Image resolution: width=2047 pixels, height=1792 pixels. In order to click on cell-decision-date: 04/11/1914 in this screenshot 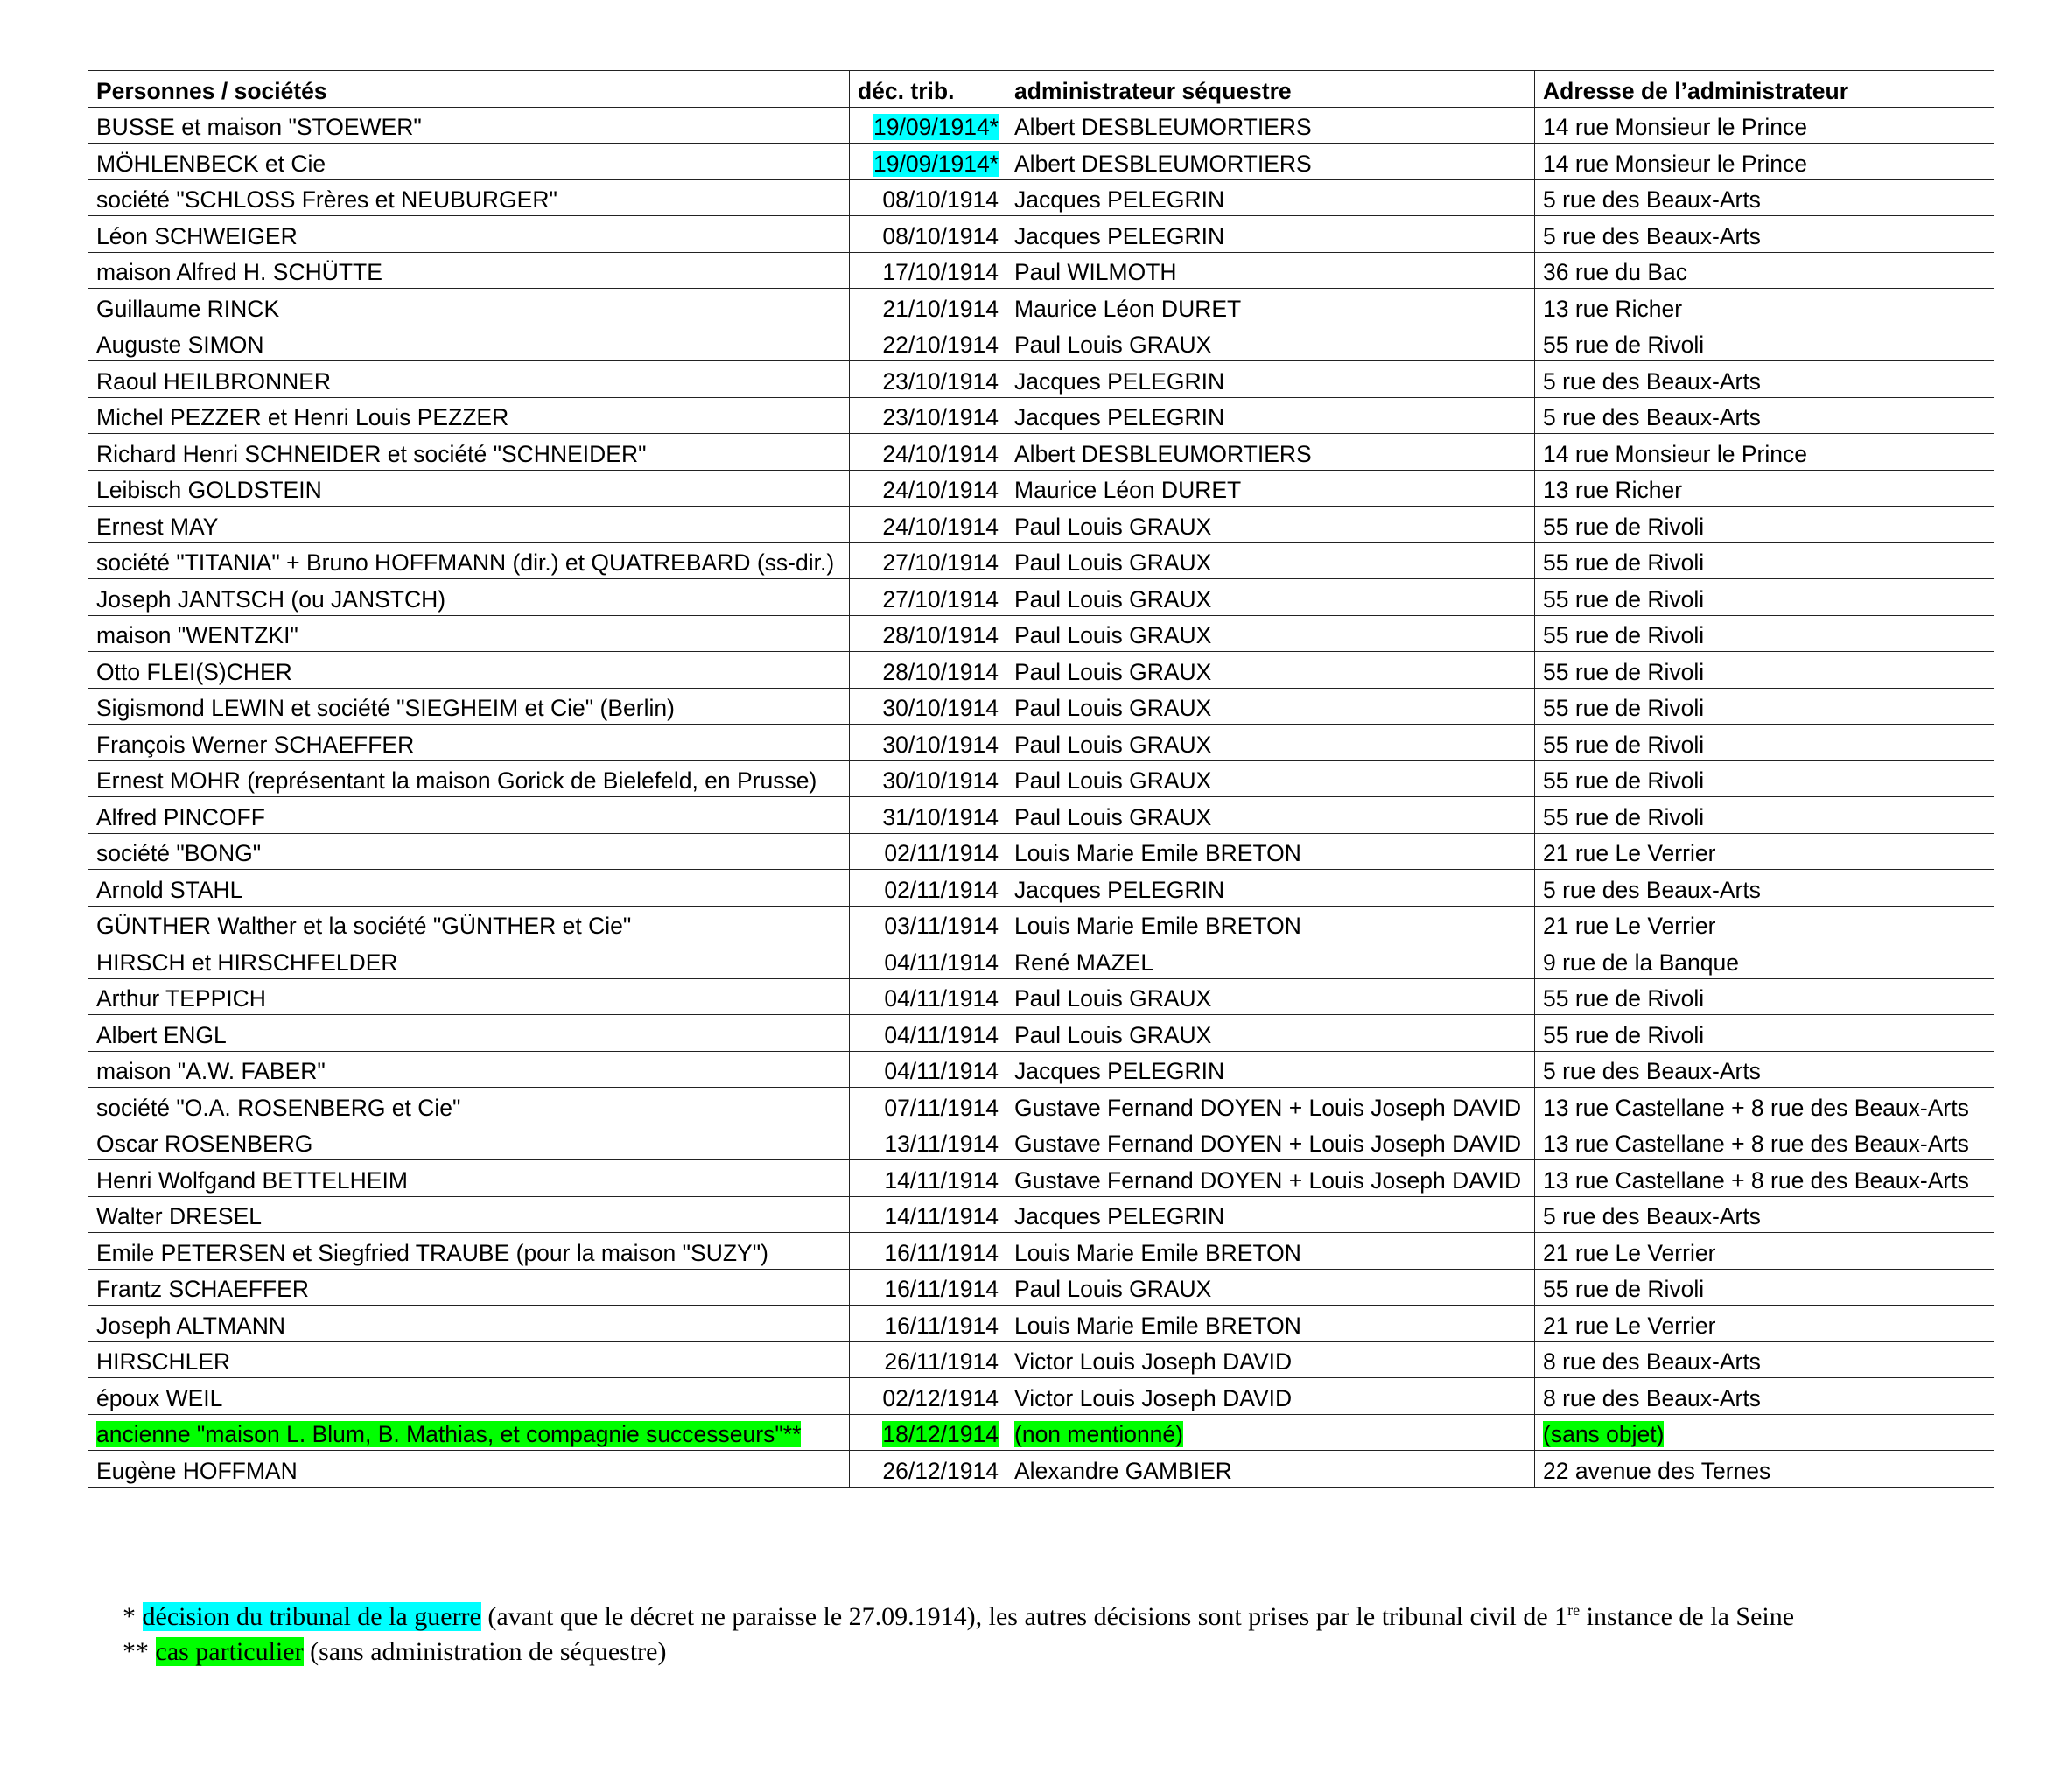, I will do `click(928, 996)`.